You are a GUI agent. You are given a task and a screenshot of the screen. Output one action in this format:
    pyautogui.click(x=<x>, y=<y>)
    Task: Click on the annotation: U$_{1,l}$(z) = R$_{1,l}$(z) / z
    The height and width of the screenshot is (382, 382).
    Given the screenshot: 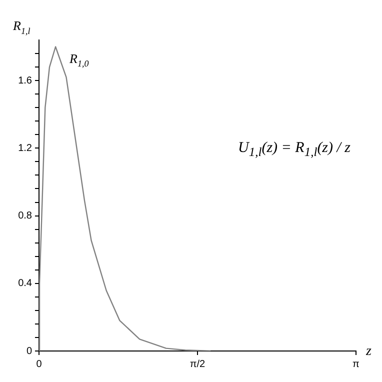 What is the action you would take?
    pyautogui.click(x=294, y=150)
    